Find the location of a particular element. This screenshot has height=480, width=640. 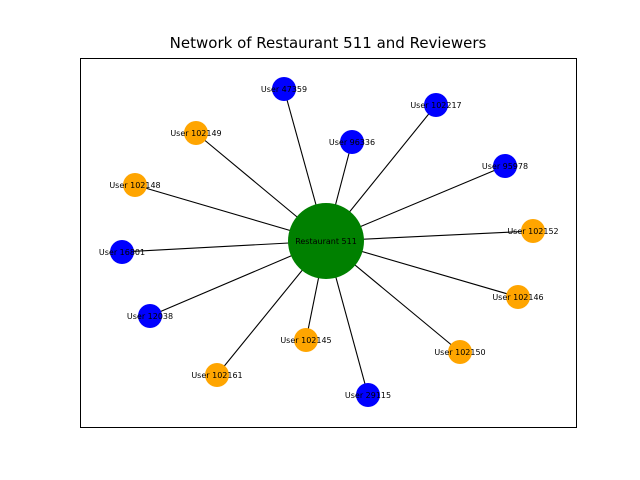

user-label-user-102161: User 102161 is located at coordinates (216, 375).